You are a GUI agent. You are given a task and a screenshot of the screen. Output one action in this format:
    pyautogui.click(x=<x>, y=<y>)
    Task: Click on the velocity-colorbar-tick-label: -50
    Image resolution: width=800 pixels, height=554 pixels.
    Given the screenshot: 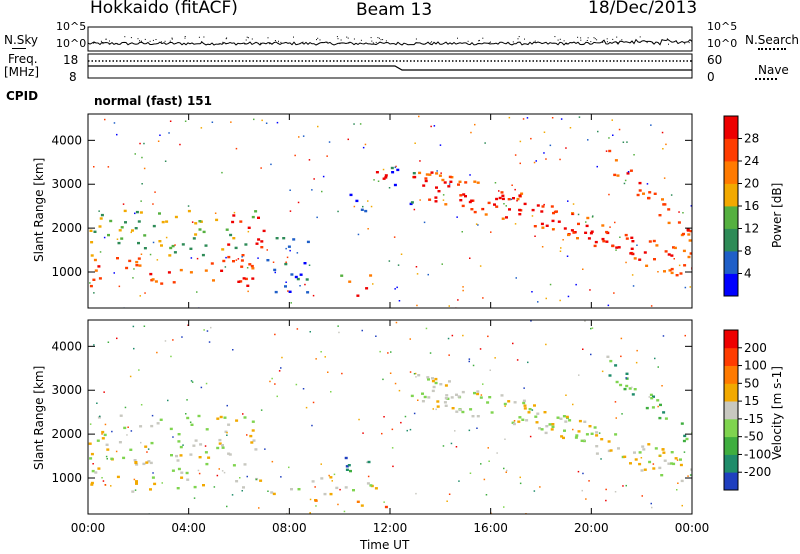 What is the action you would take?
    pyautogui.click(x=754, y=437)
    